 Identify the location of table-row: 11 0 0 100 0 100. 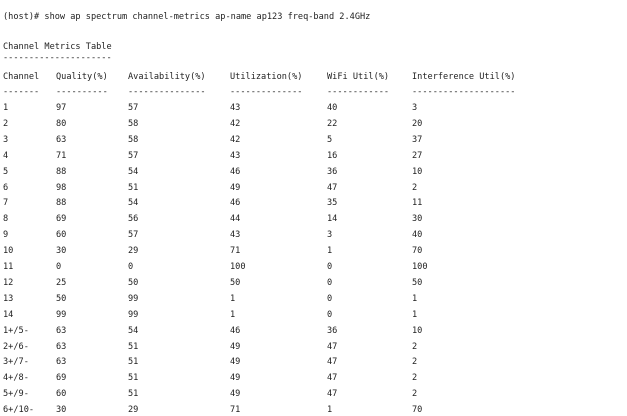
(313, 267).